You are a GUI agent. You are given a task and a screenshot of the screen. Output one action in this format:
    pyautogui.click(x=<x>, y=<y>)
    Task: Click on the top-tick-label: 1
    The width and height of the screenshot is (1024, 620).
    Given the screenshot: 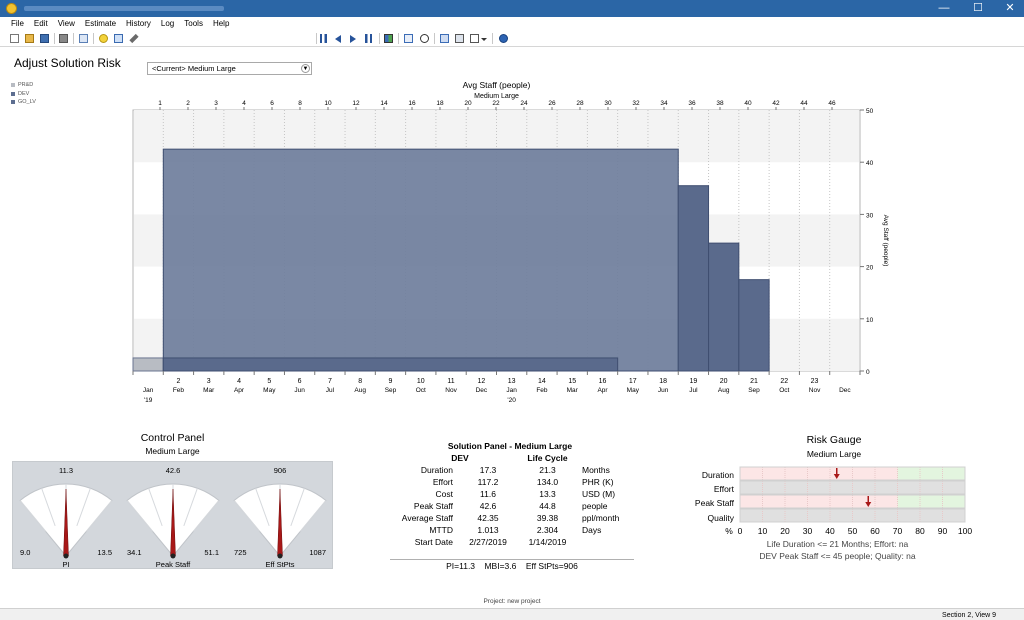 What is the action you would take?
    pyautogui.click(x=160, y=103)
    